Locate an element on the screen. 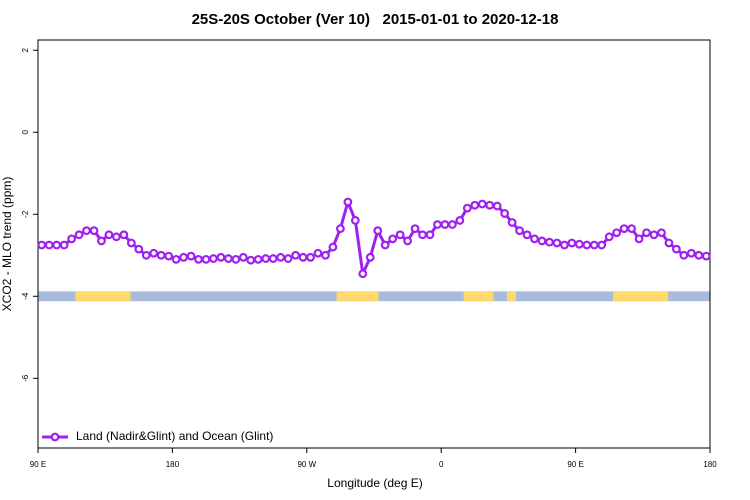  y-tick-label: -6 is located at coordinates (25, 378).